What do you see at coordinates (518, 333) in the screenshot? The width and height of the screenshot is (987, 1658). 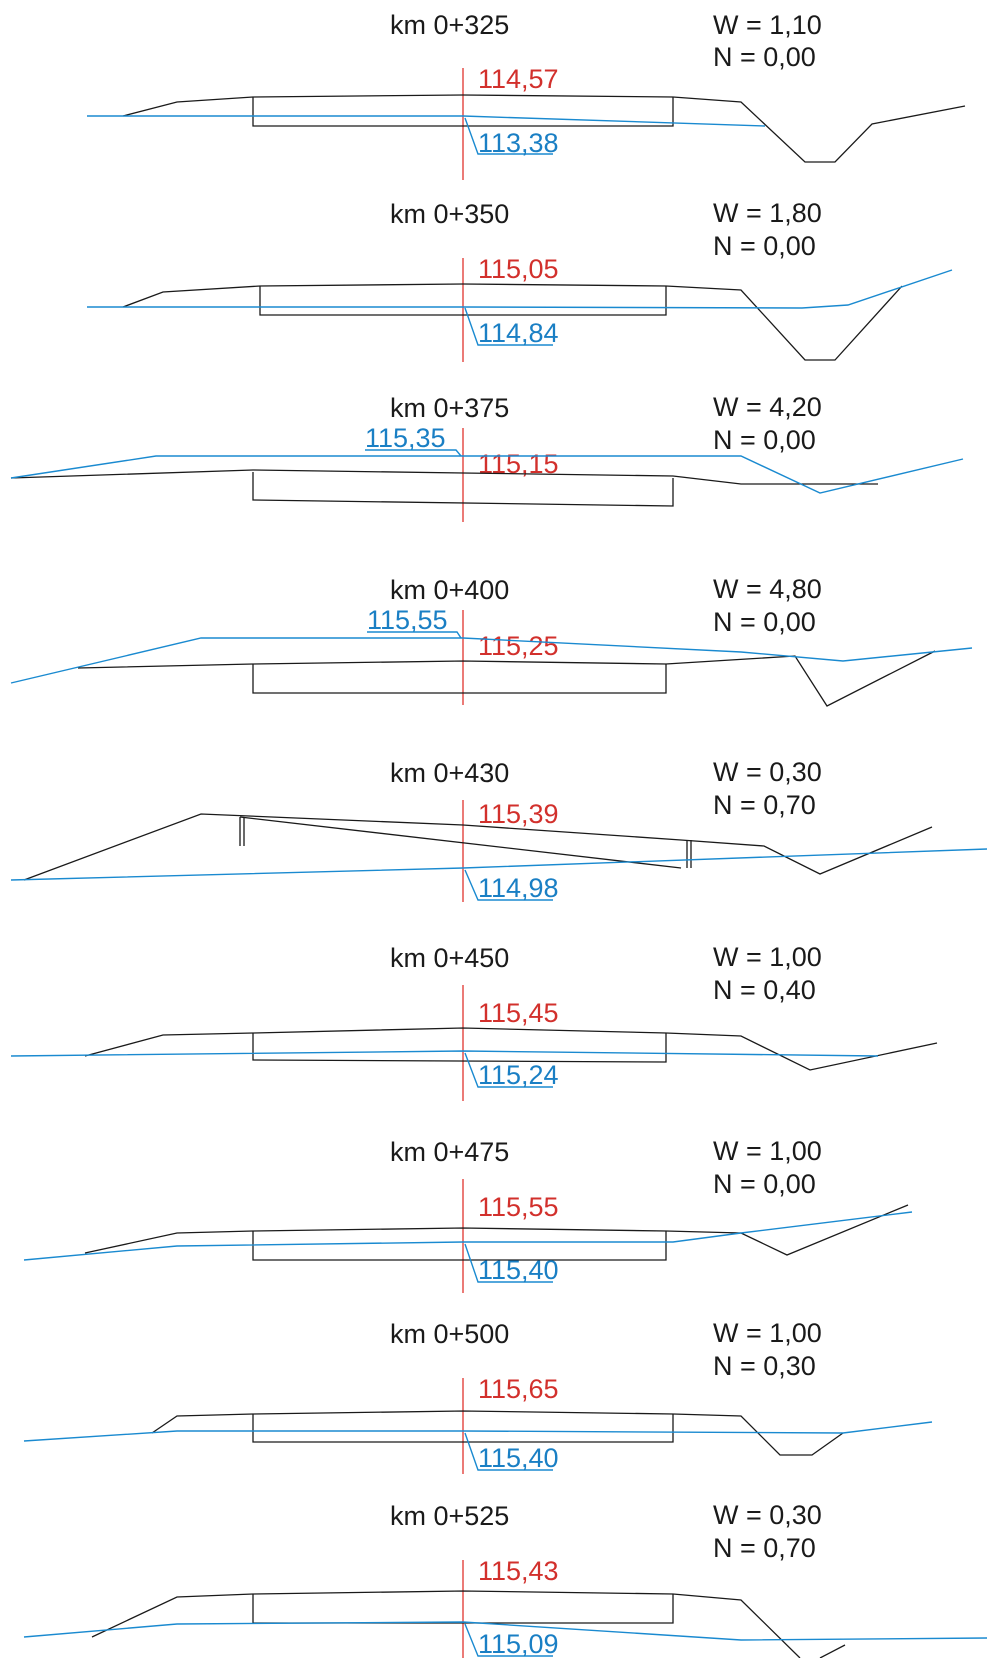 I see `ground-elevation: 114,84` at bounding box center [518, 333].